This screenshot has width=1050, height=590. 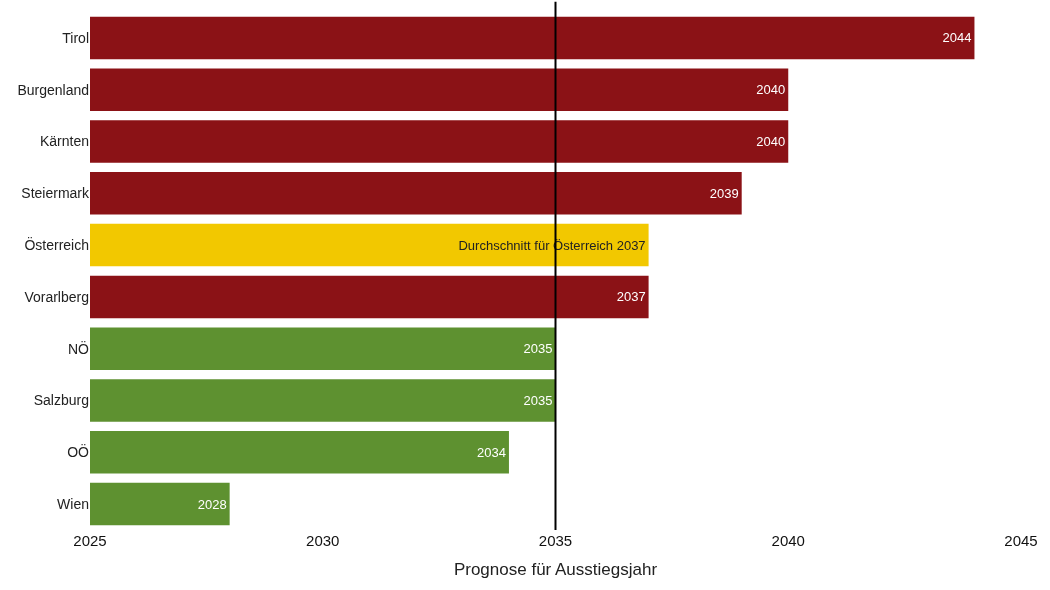 What do you see at coordinates (90, 540) in the screenshot?
I see `x-tick-label: 2025` at bounding box center [90, 540].